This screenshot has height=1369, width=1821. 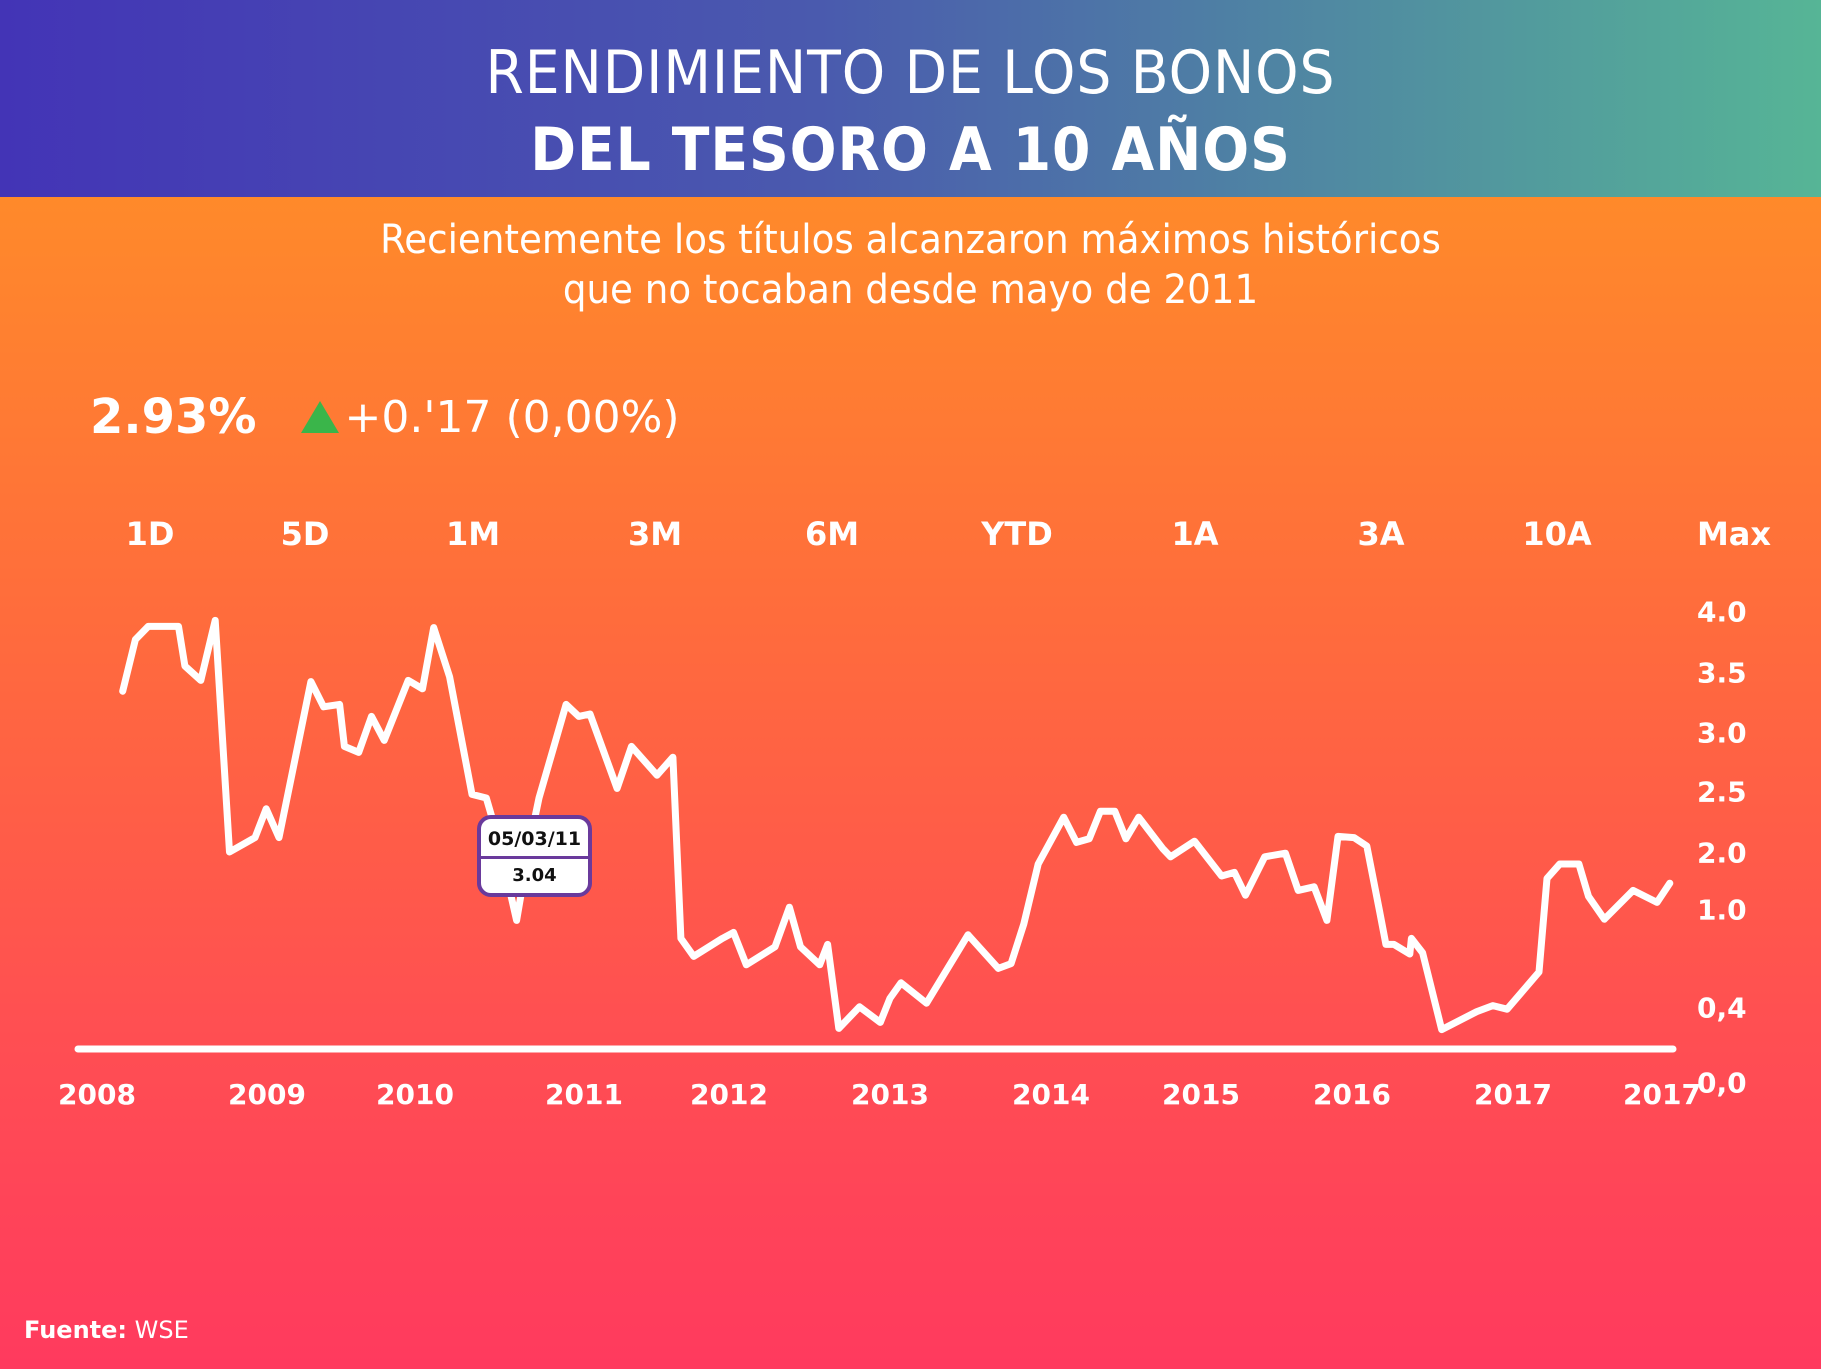 I want to click on y-tick-label: 1.0, so click(x=1722, y=910).